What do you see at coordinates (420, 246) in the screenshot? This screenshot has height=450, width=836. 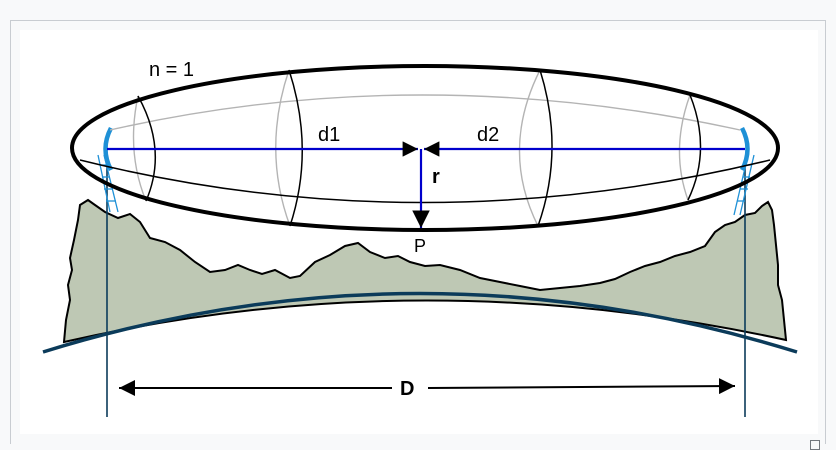 I see `point-p-label: P` at bounding box center [420, 246].